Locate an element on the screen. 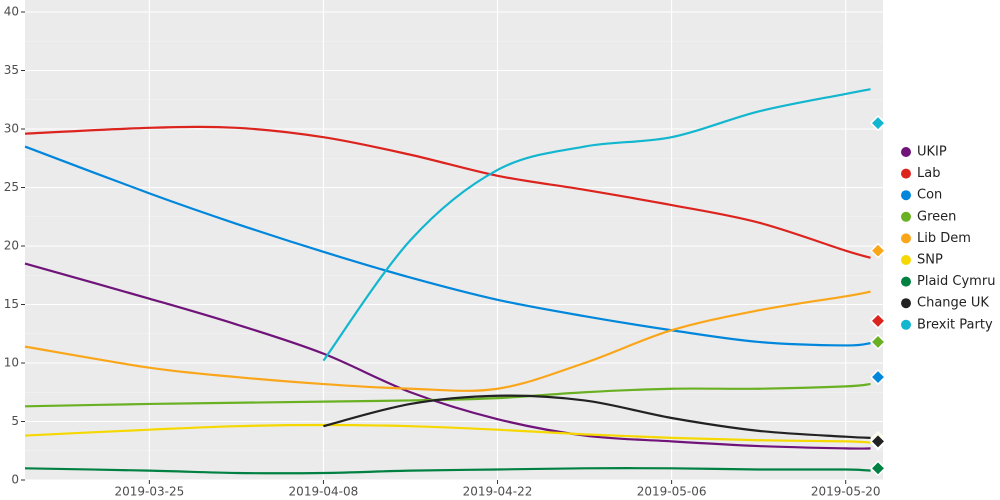 The width and height of the screenshot is (1000, 500). y-tick-label: 15 is located at coordinates (11, 304).